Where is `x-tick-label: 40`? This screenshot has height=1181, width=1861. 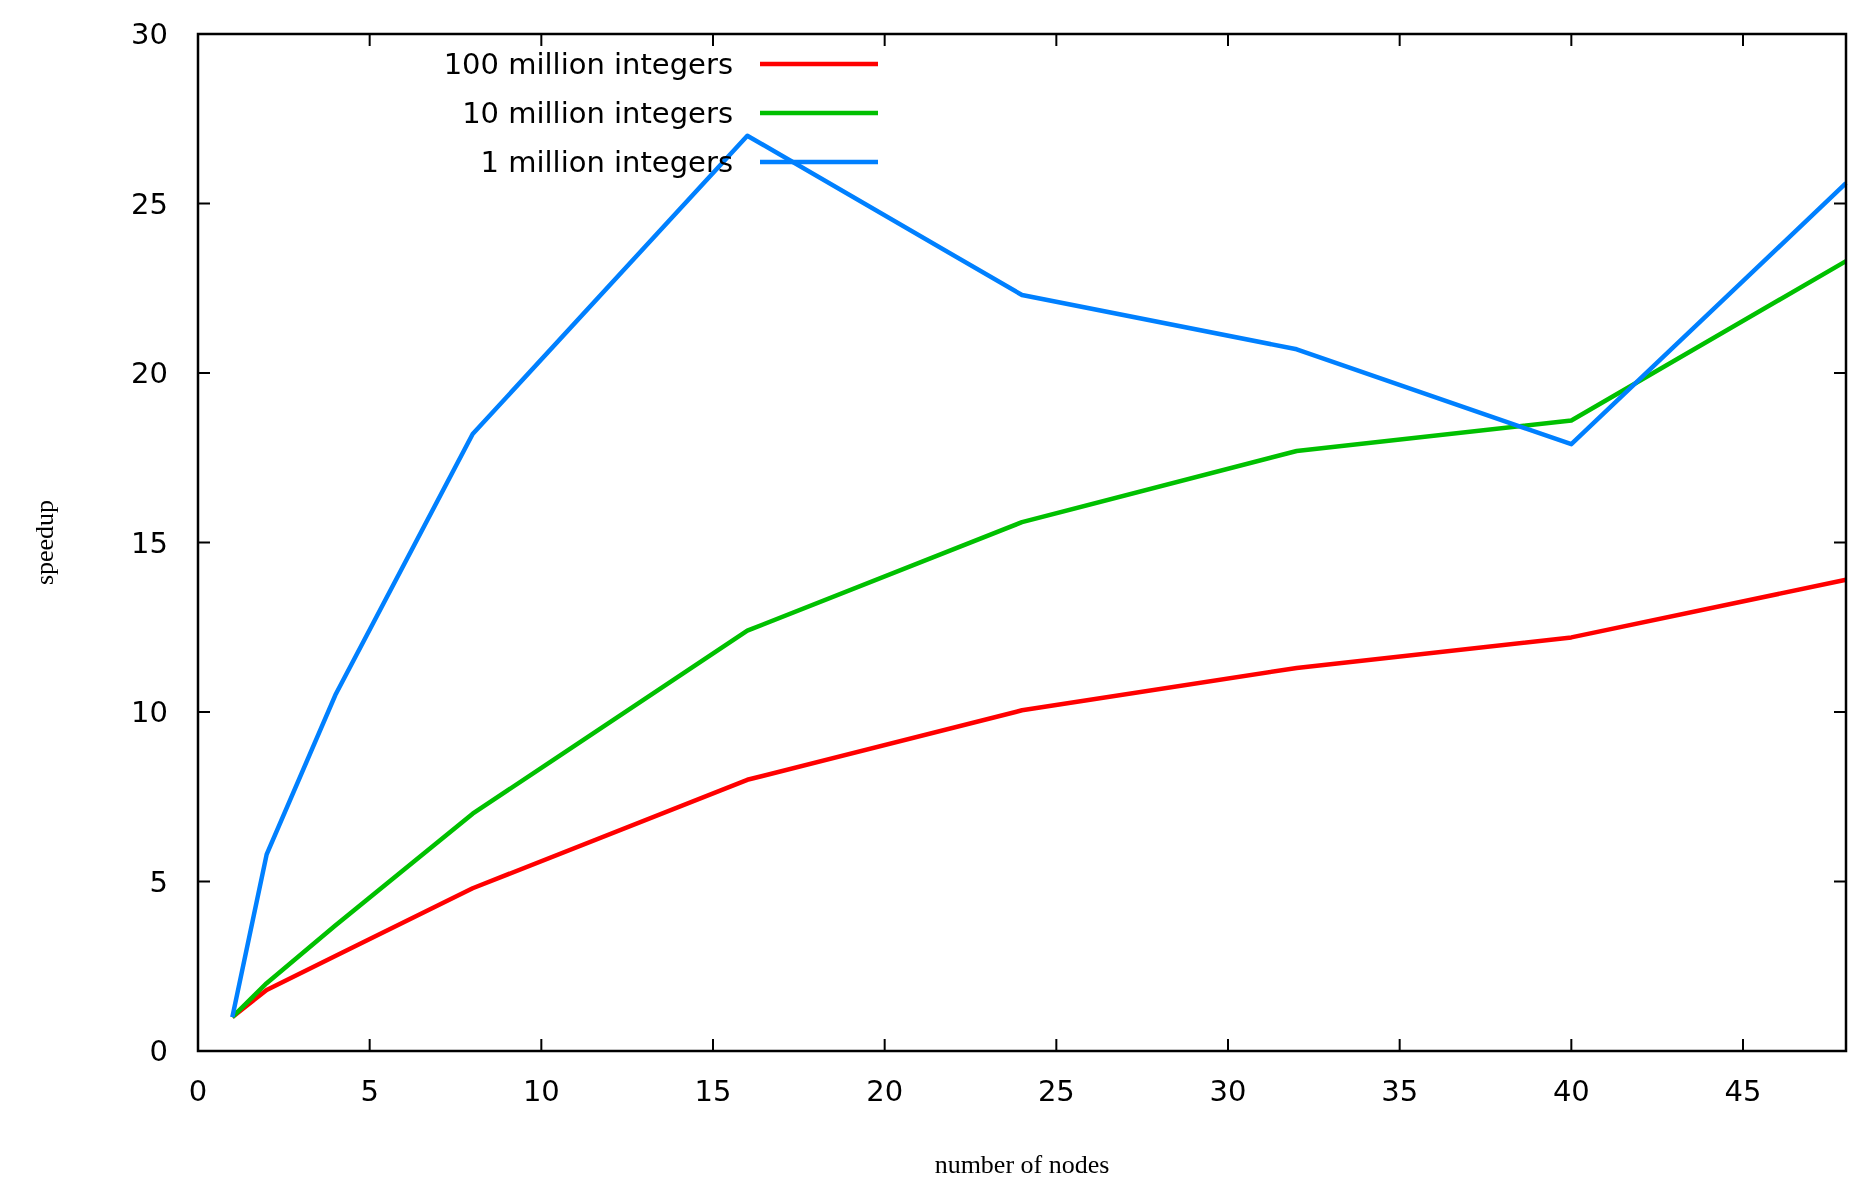 x-tick-label: 40 is located at coordinates (1571, 1091).